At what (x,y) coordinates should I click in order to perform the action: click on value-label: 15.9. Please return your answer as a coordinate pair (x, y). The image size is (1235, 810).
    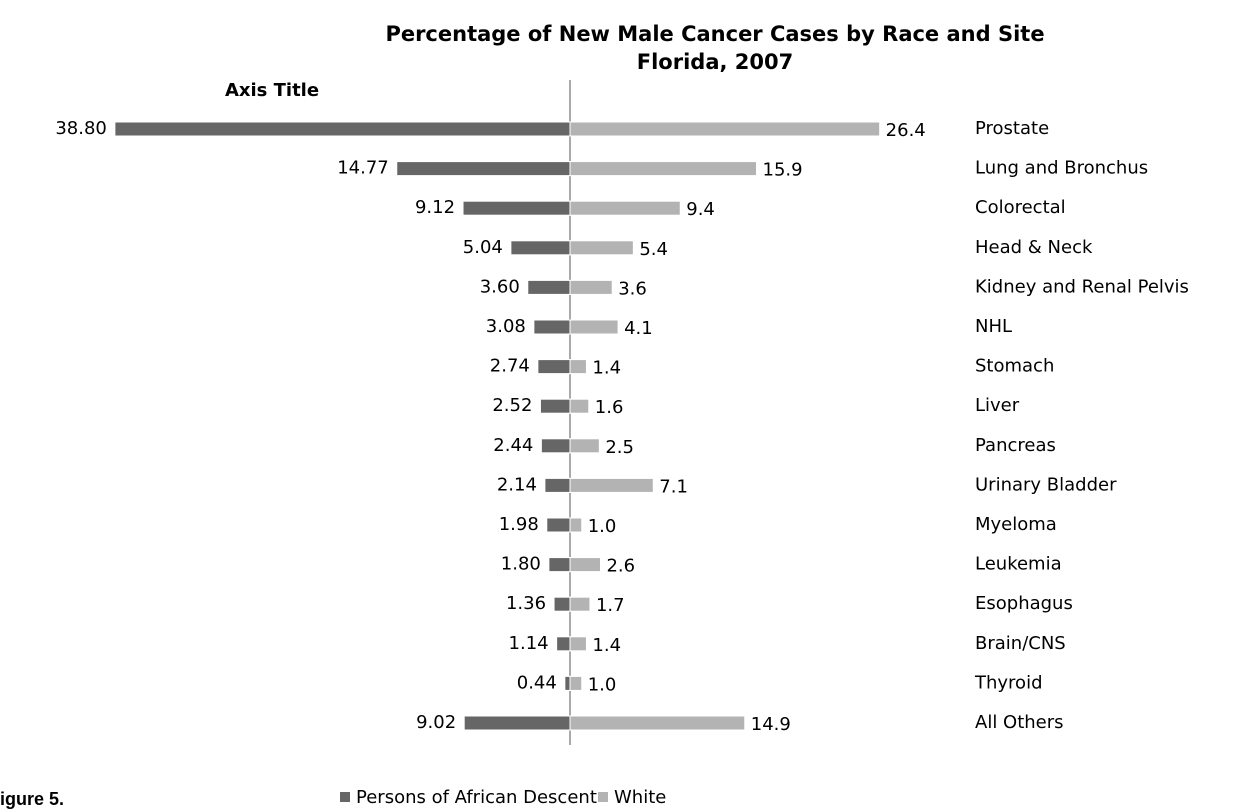
    Looking at the image, I should click on (783, 170).